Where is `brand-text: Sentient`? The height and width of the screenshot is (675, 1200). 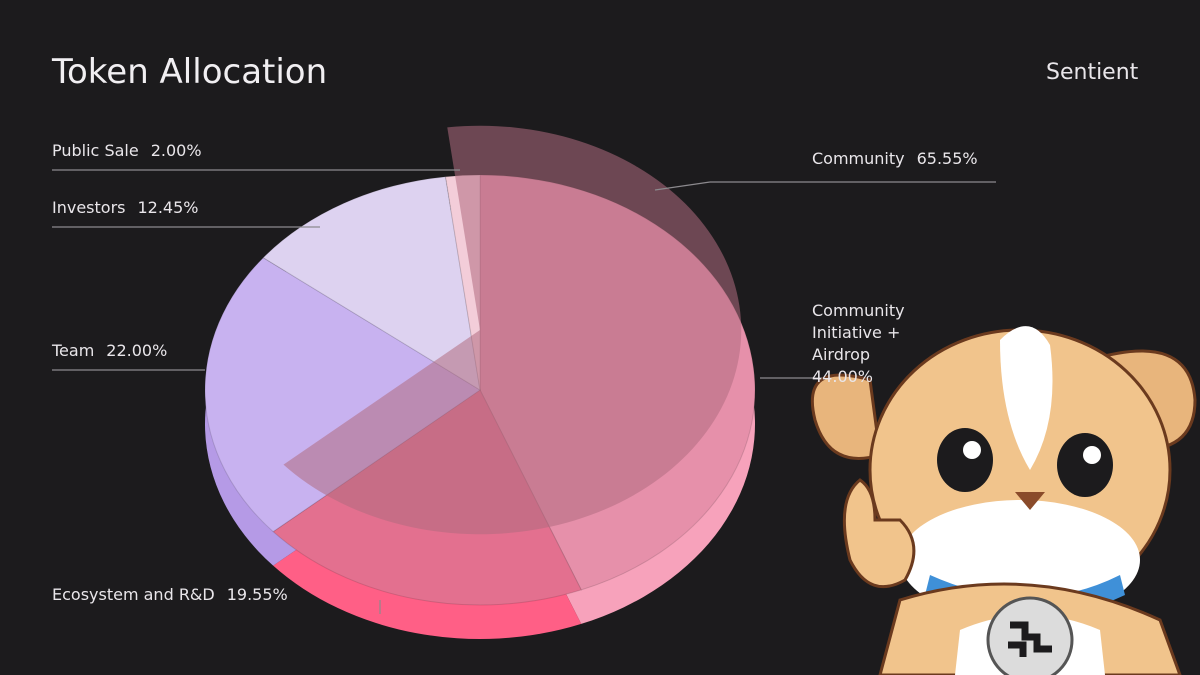
brand-text: Sentient is located at coordinates (1092, 72).